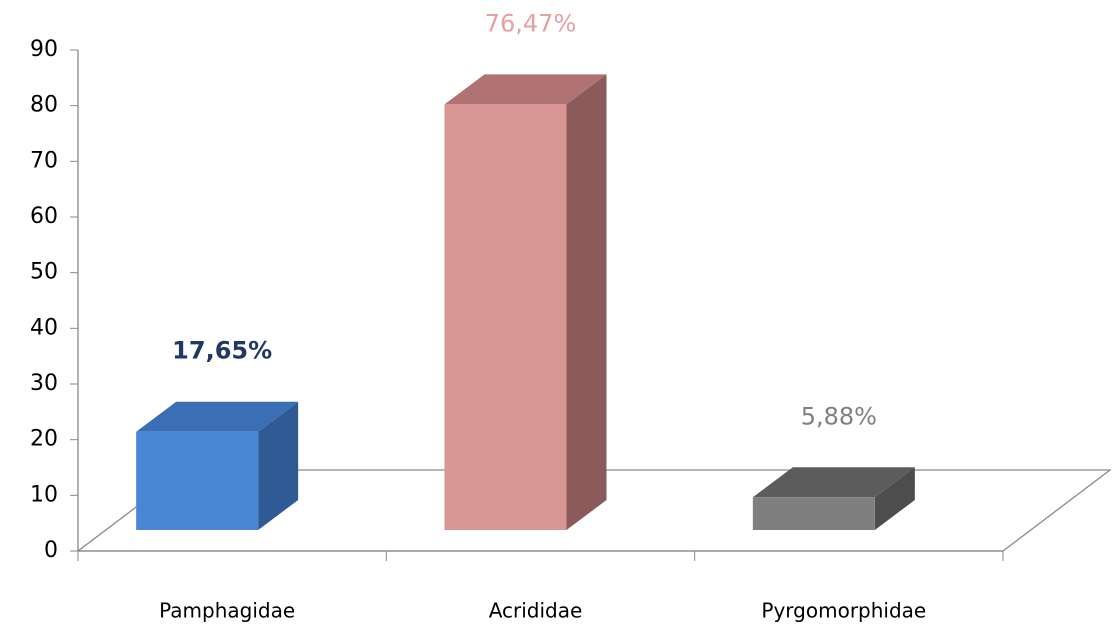 This screenshot has width=1120, height=633. What do you see at coordinates (531, 23) in the screenshot?
I see `data-label: 76,47%` at bounding box center [531, 23].